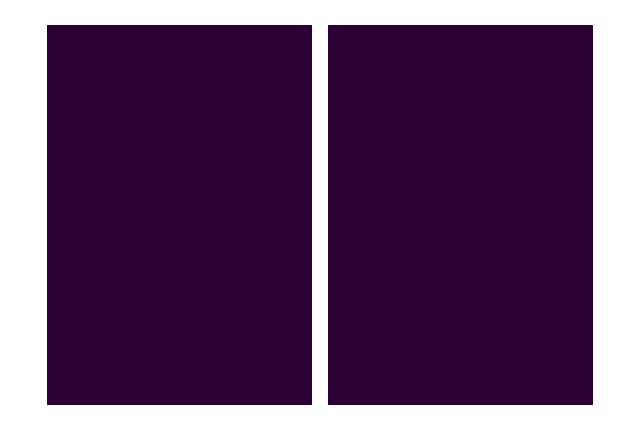 This screenshot has width=640, height=440. Describe the element at coordinates (179, 422) in the screenshot. I see `x-axis-x` at that location.